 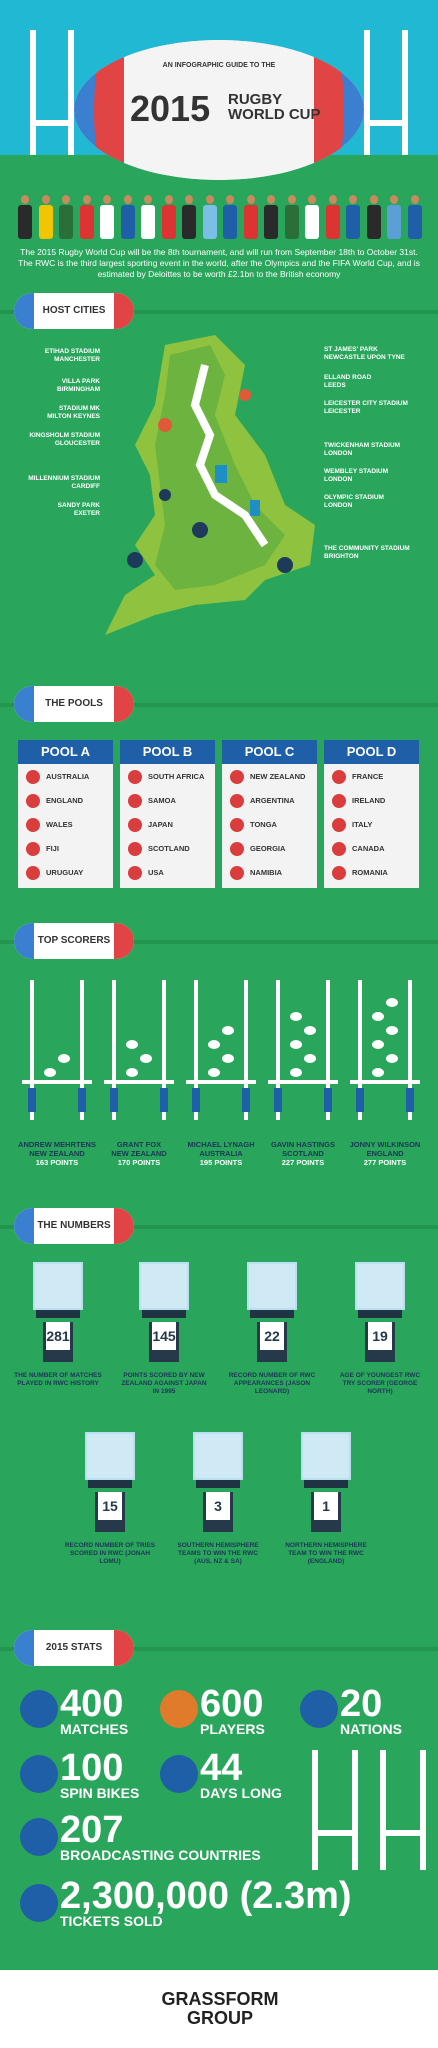 What do you see at coordinates (371, 777) in the screenshot?
I see `pool-team: FRANCE` at bounding box center [371, 777].